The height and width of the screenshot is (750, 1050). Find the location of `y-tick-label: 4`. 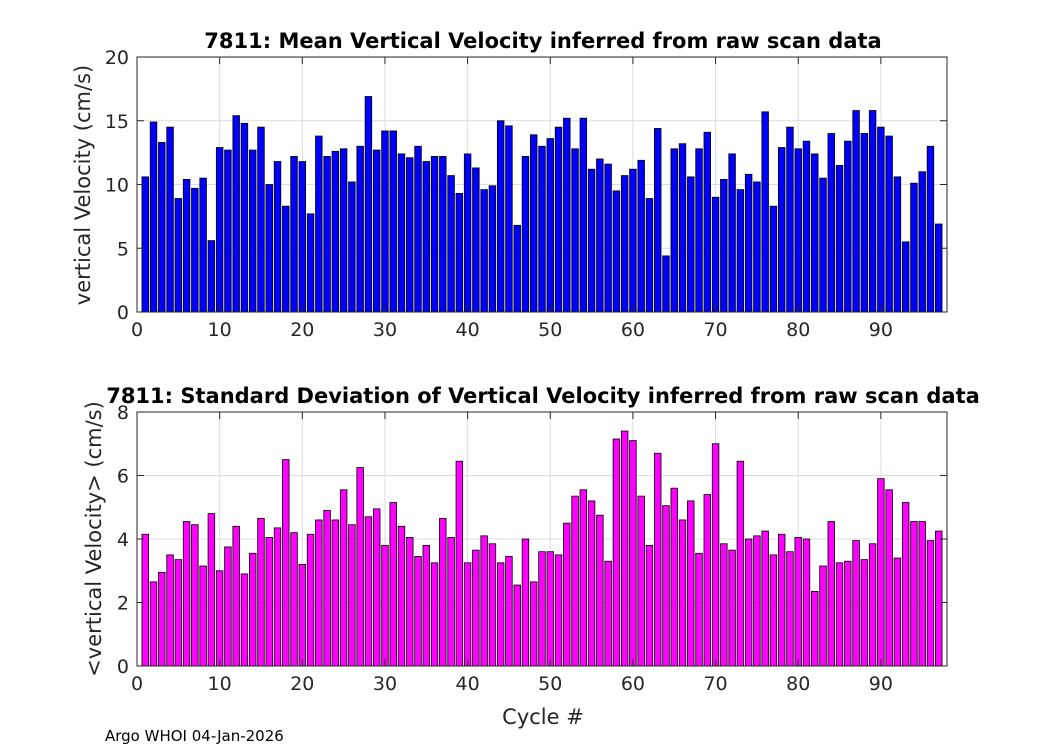

y-tick-label: 4 is located at coordinates (123, 540).